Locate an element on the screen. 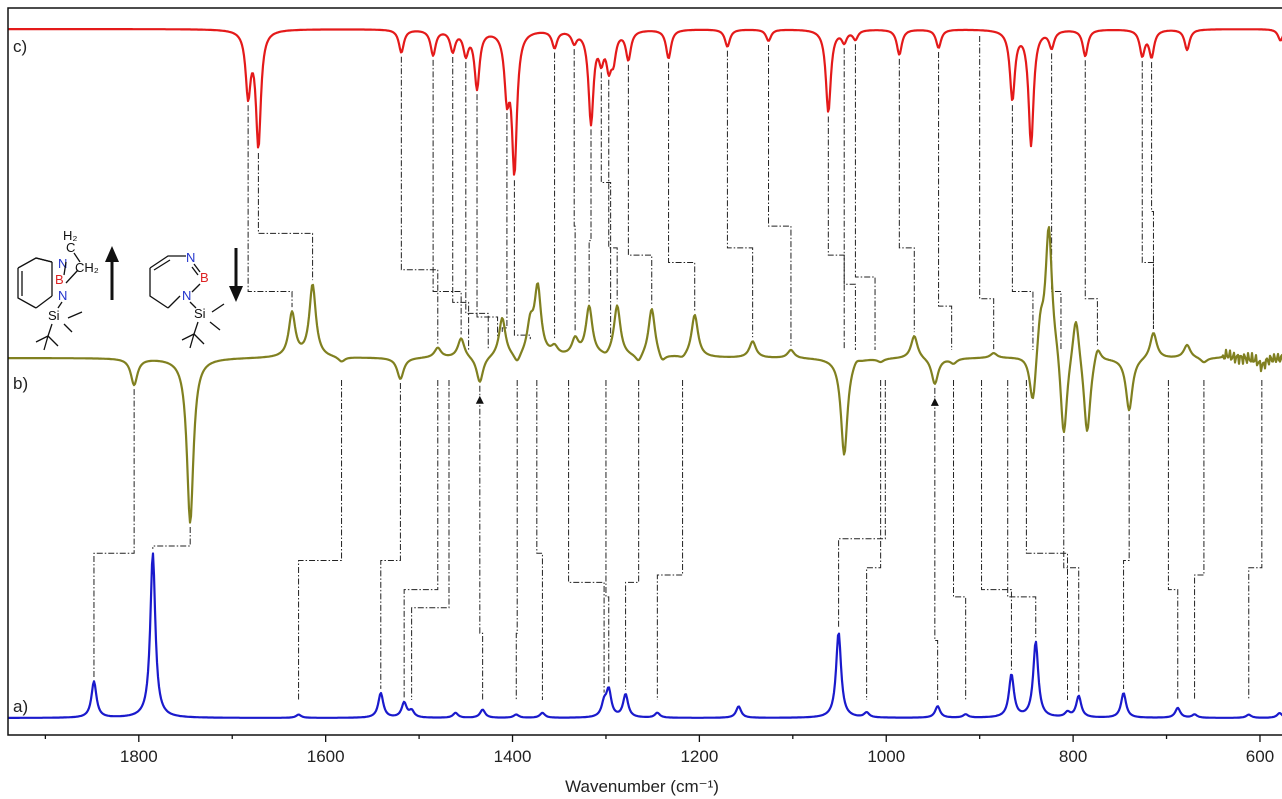 Image resolution: width=1282 pixels, height=799 pixels. molecule-right: N B N Si is located at coordinates (187, 299).